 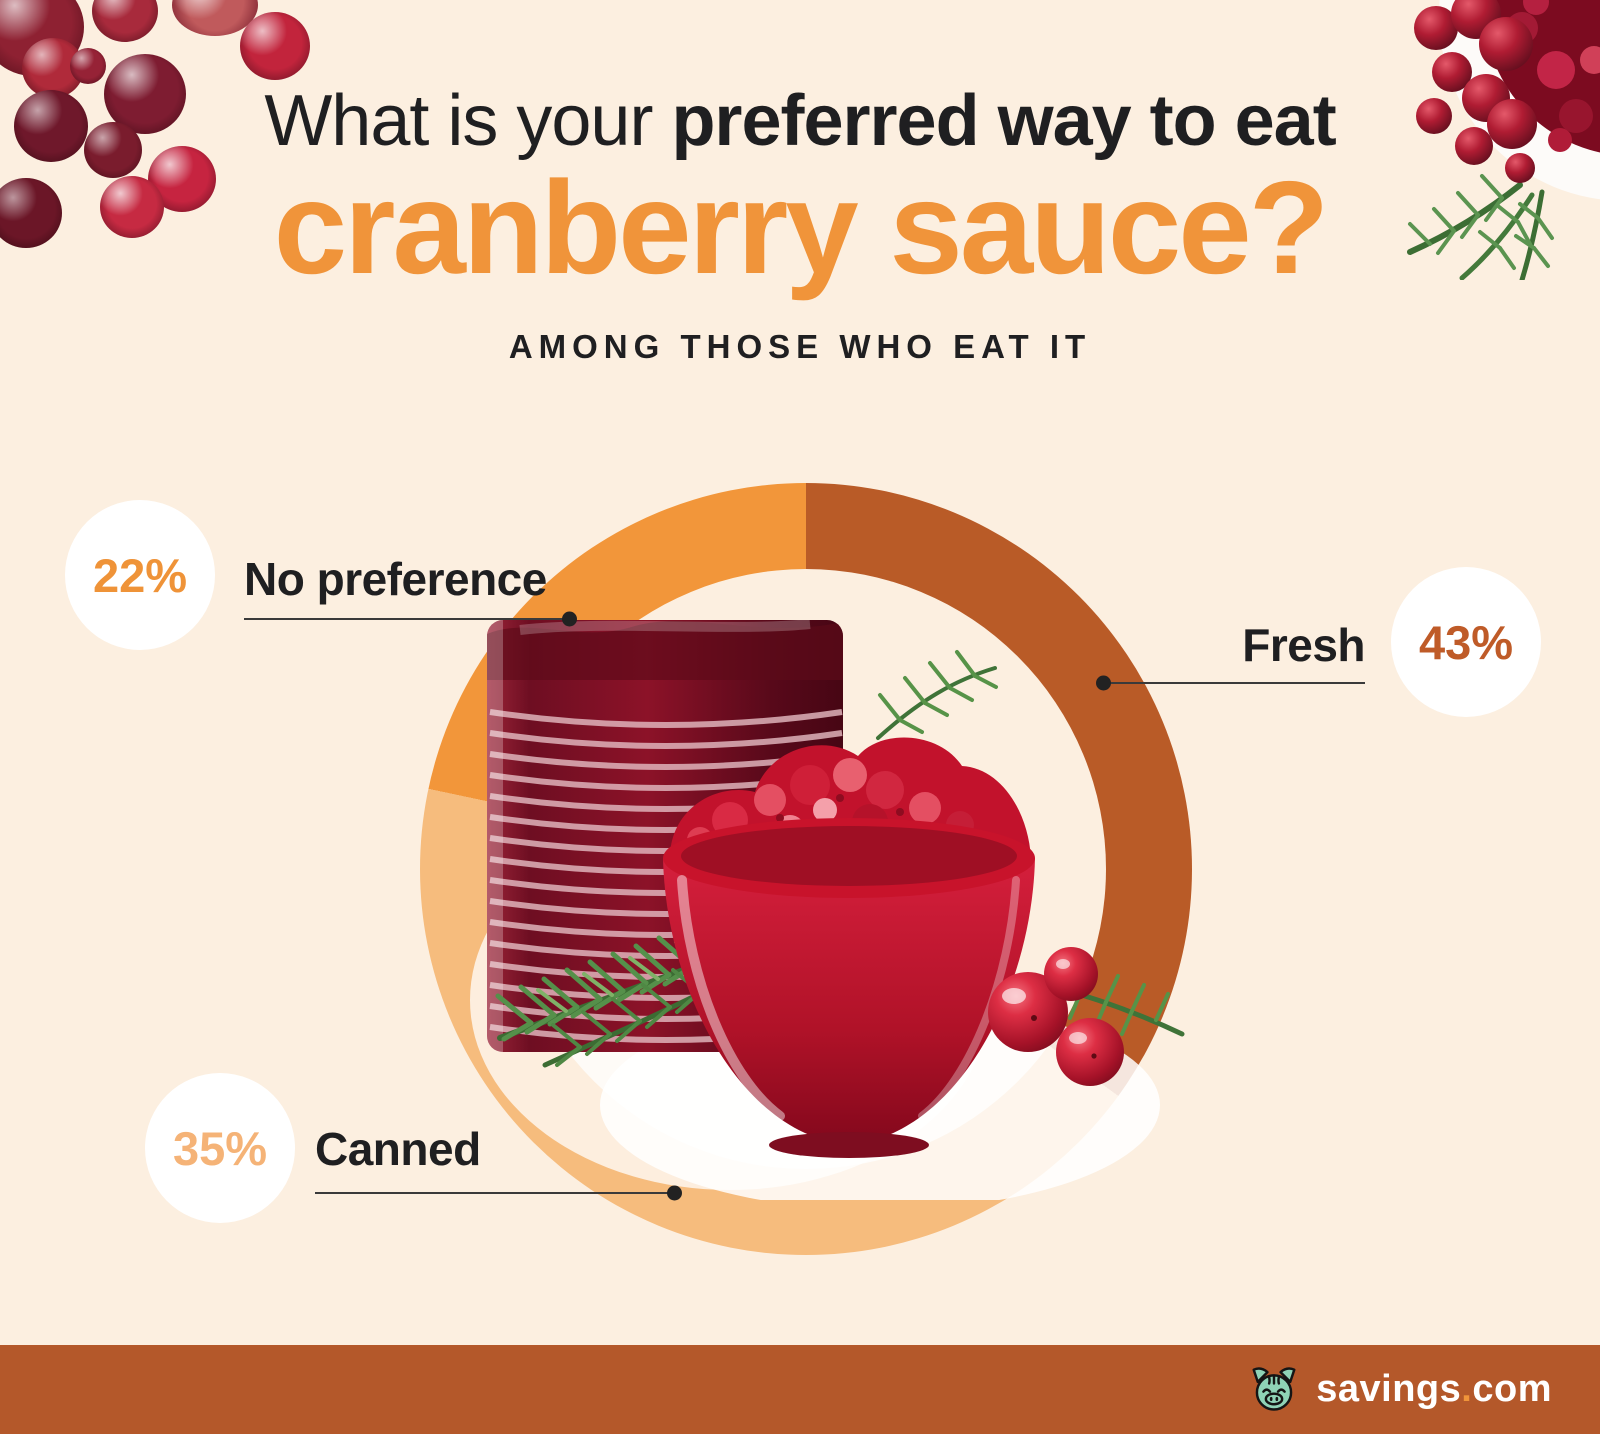 I want to click on pct-value: 35%, so click(x=220, y=1148).